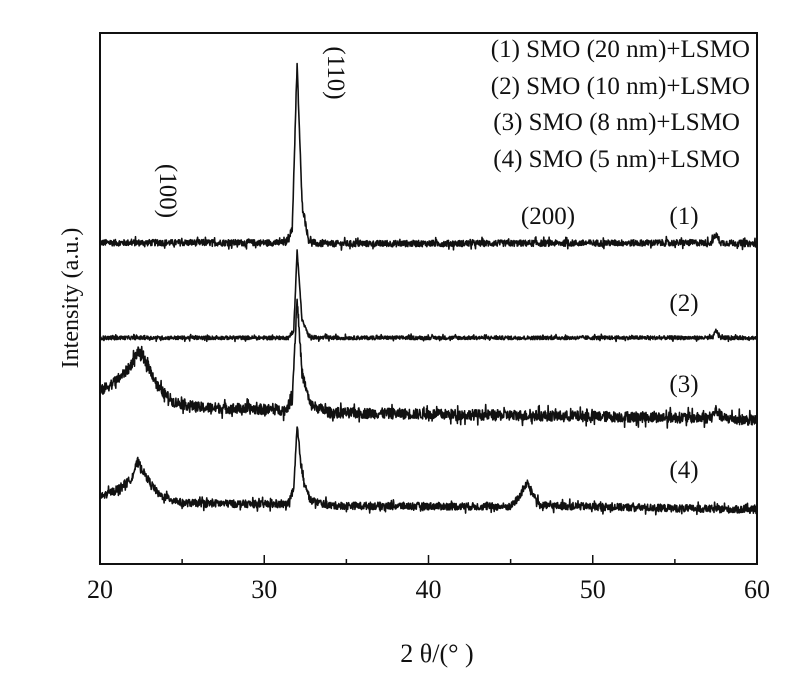  What do you see at coordinates (683, 470) in the screenshot?
I see `trace-label-4: (4)` at bounding box center [683, 470].